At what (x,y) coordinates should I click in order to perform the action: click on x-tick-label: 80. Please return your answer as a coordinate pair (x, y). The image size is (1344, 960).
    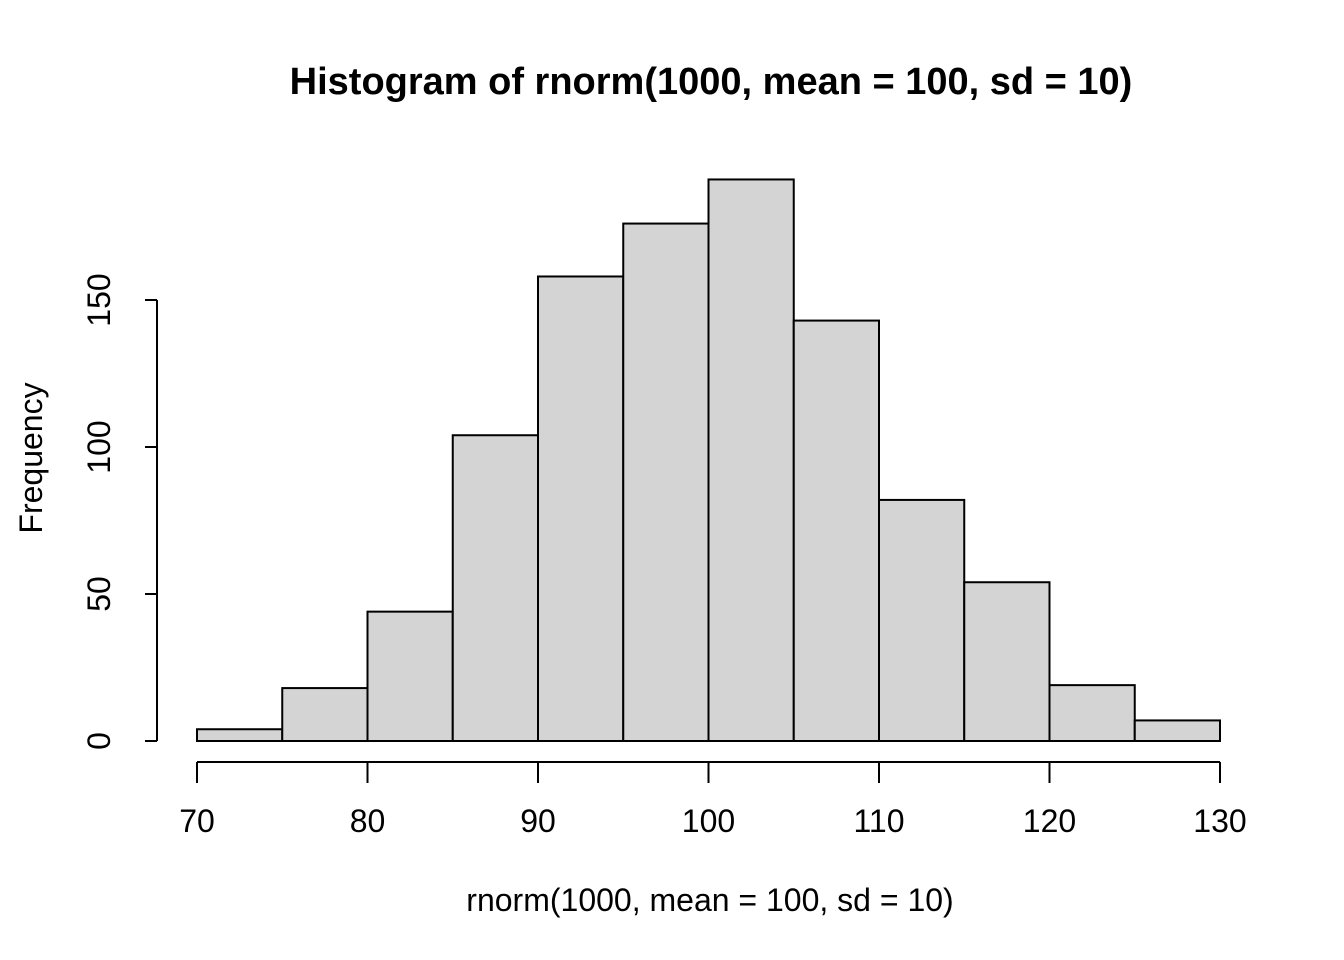
    Looking at the image, I should click on (368, 821).